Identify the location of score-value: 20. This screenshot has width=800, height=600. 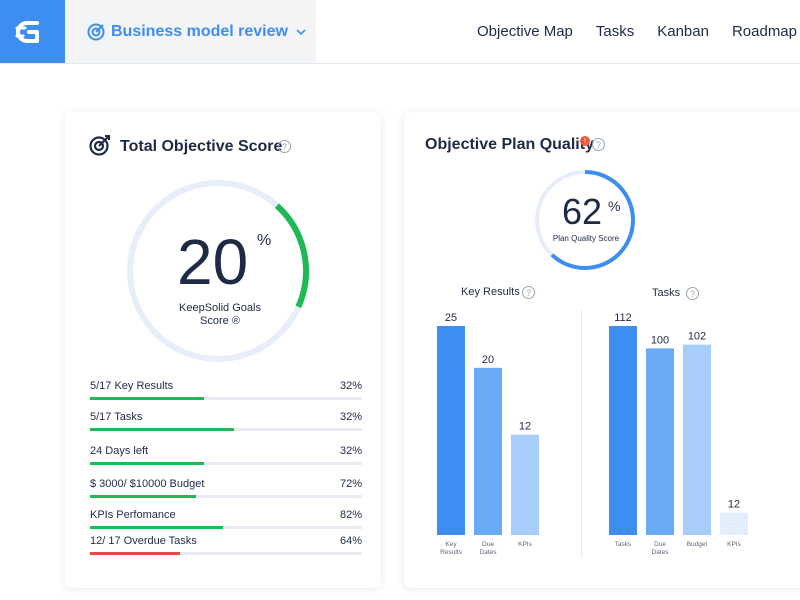
(213, 262).